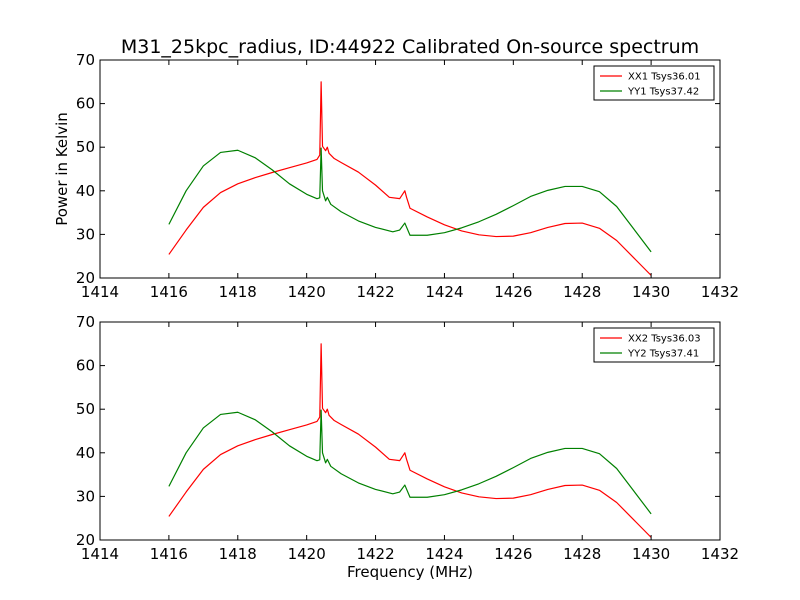 Image resolution: width=800 pixels, height=600 pixels. I want to click on y-axis-label-top: Power in Kelvin, so click(62, 169).